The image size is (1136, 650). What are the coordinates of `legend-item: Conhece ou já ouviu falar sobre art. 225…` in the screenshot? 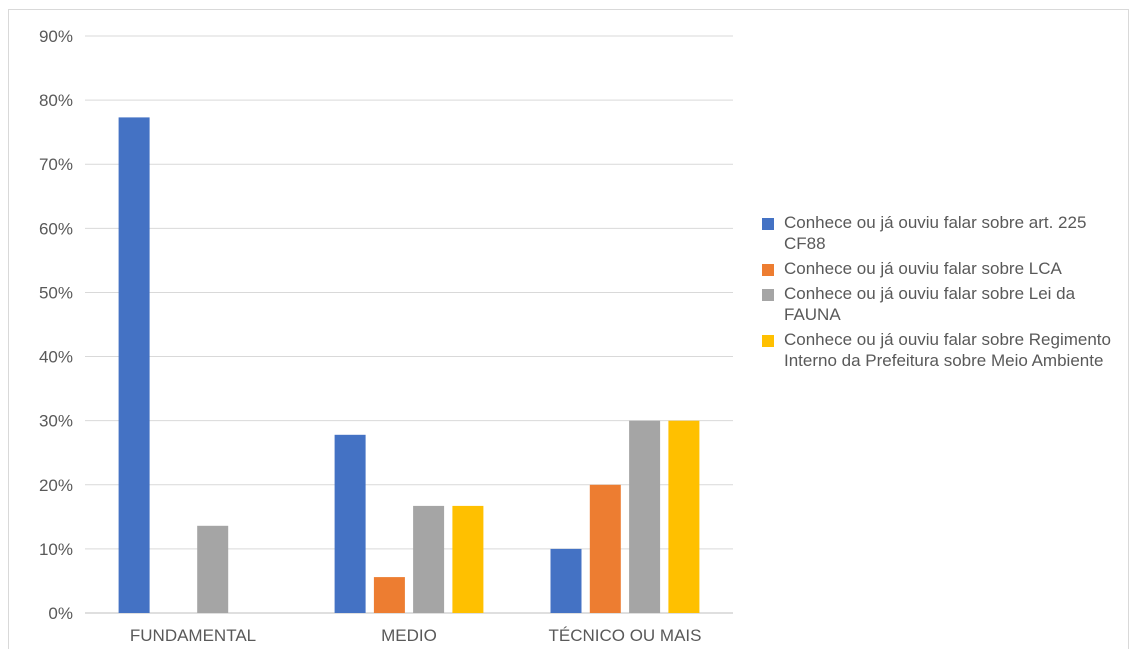 It's located at (942, 233).